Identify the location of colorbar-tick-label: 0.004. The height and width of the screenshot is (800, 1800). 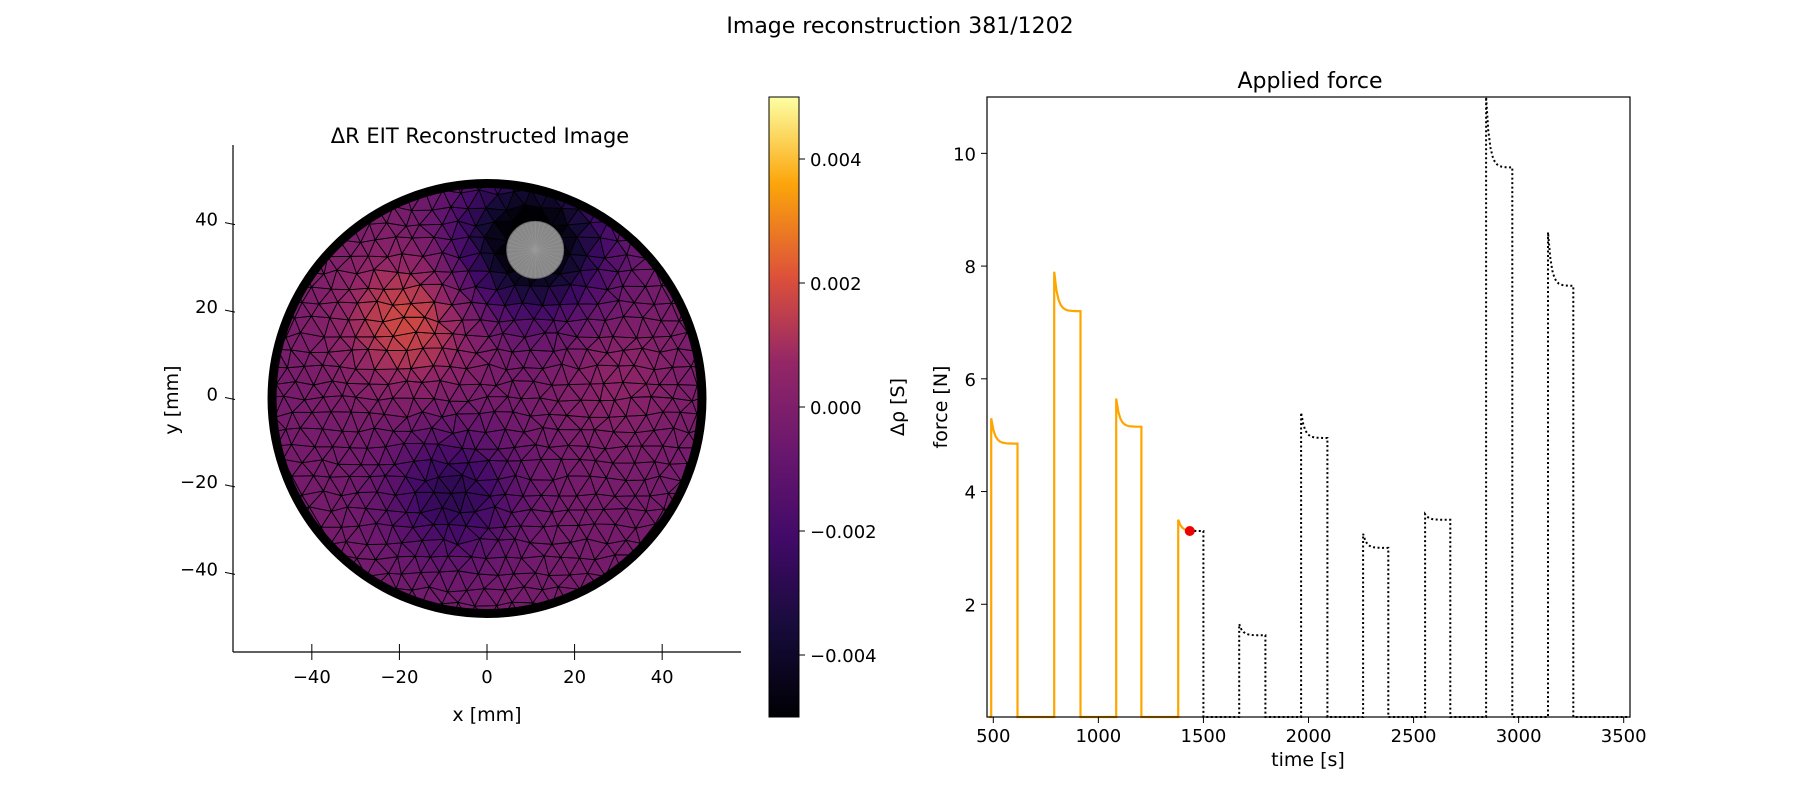
(836, 160).